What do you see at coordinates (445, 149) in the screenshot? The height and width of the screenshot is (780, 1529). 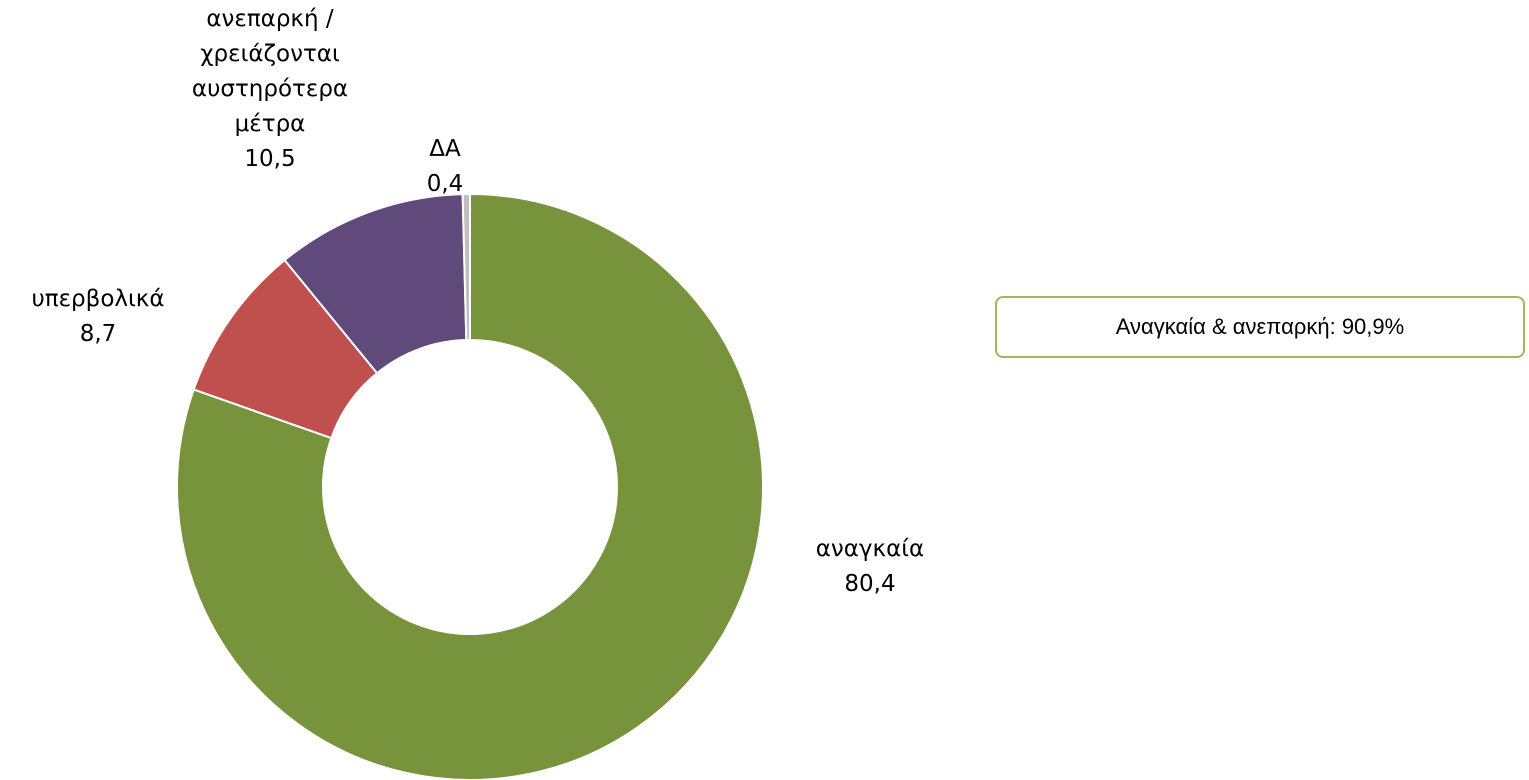 I see `category-label: ΔΑ` at bounding box center [445, 149].